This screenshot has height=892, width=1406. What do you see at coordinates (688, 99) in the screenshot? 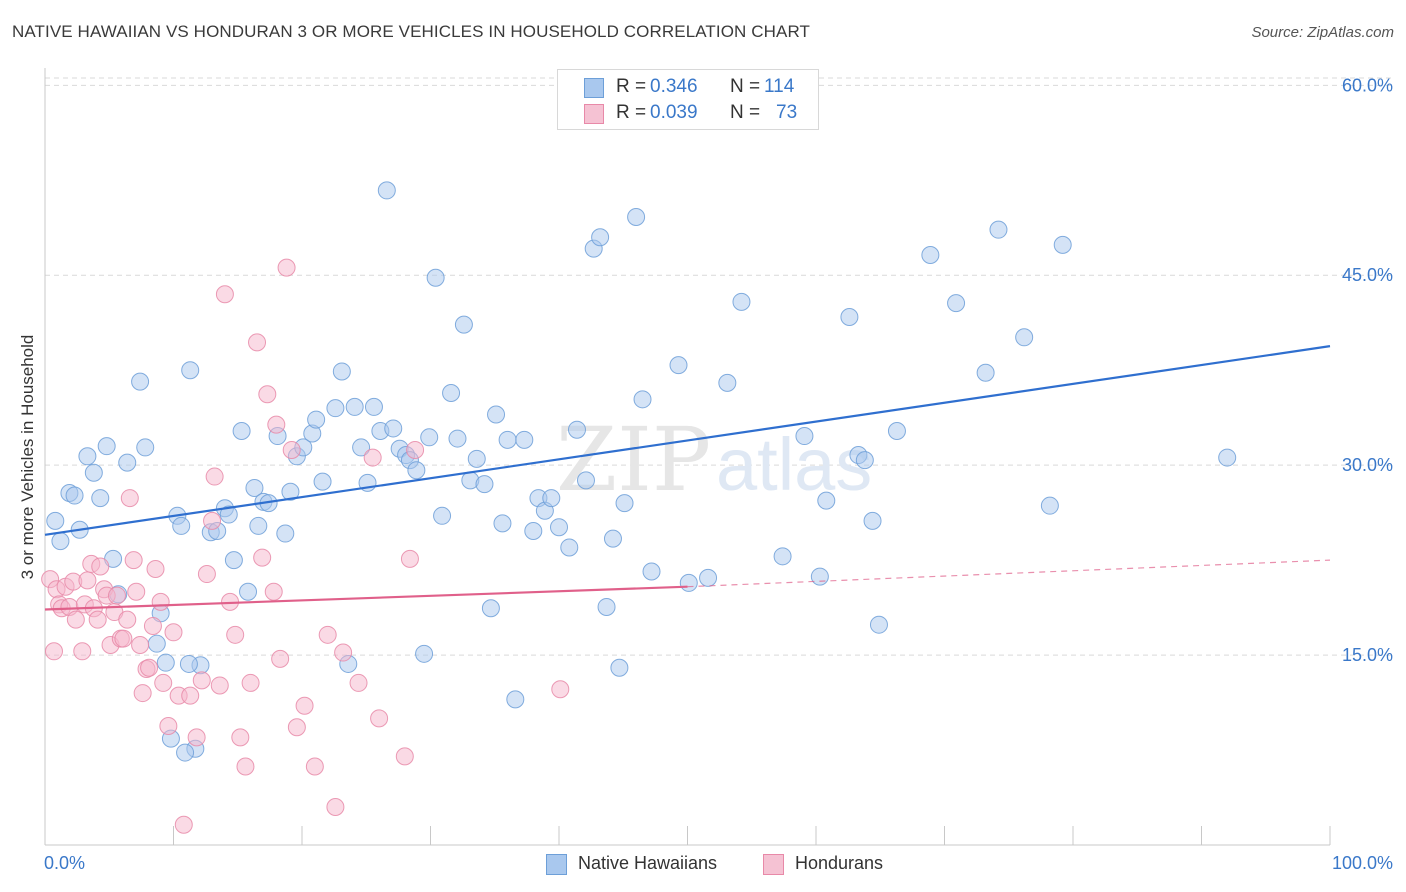
I see `legend: R = 0.346 N = 114 R = 0.039 N = 73` at bounding box center [688, 99].